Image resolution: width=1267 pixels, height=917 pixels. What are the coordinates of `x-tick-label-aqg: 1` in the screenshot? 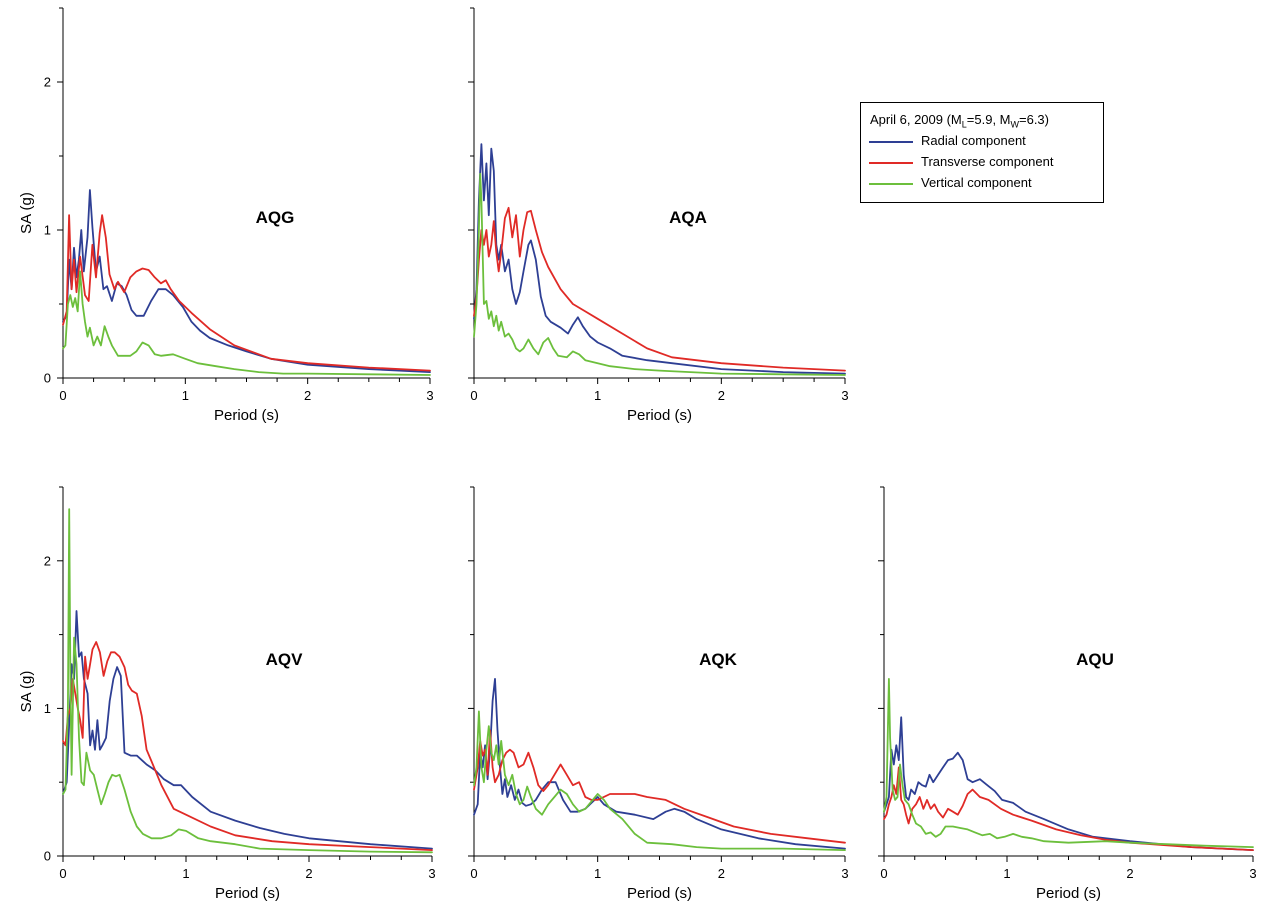 It's located at (185, 395).